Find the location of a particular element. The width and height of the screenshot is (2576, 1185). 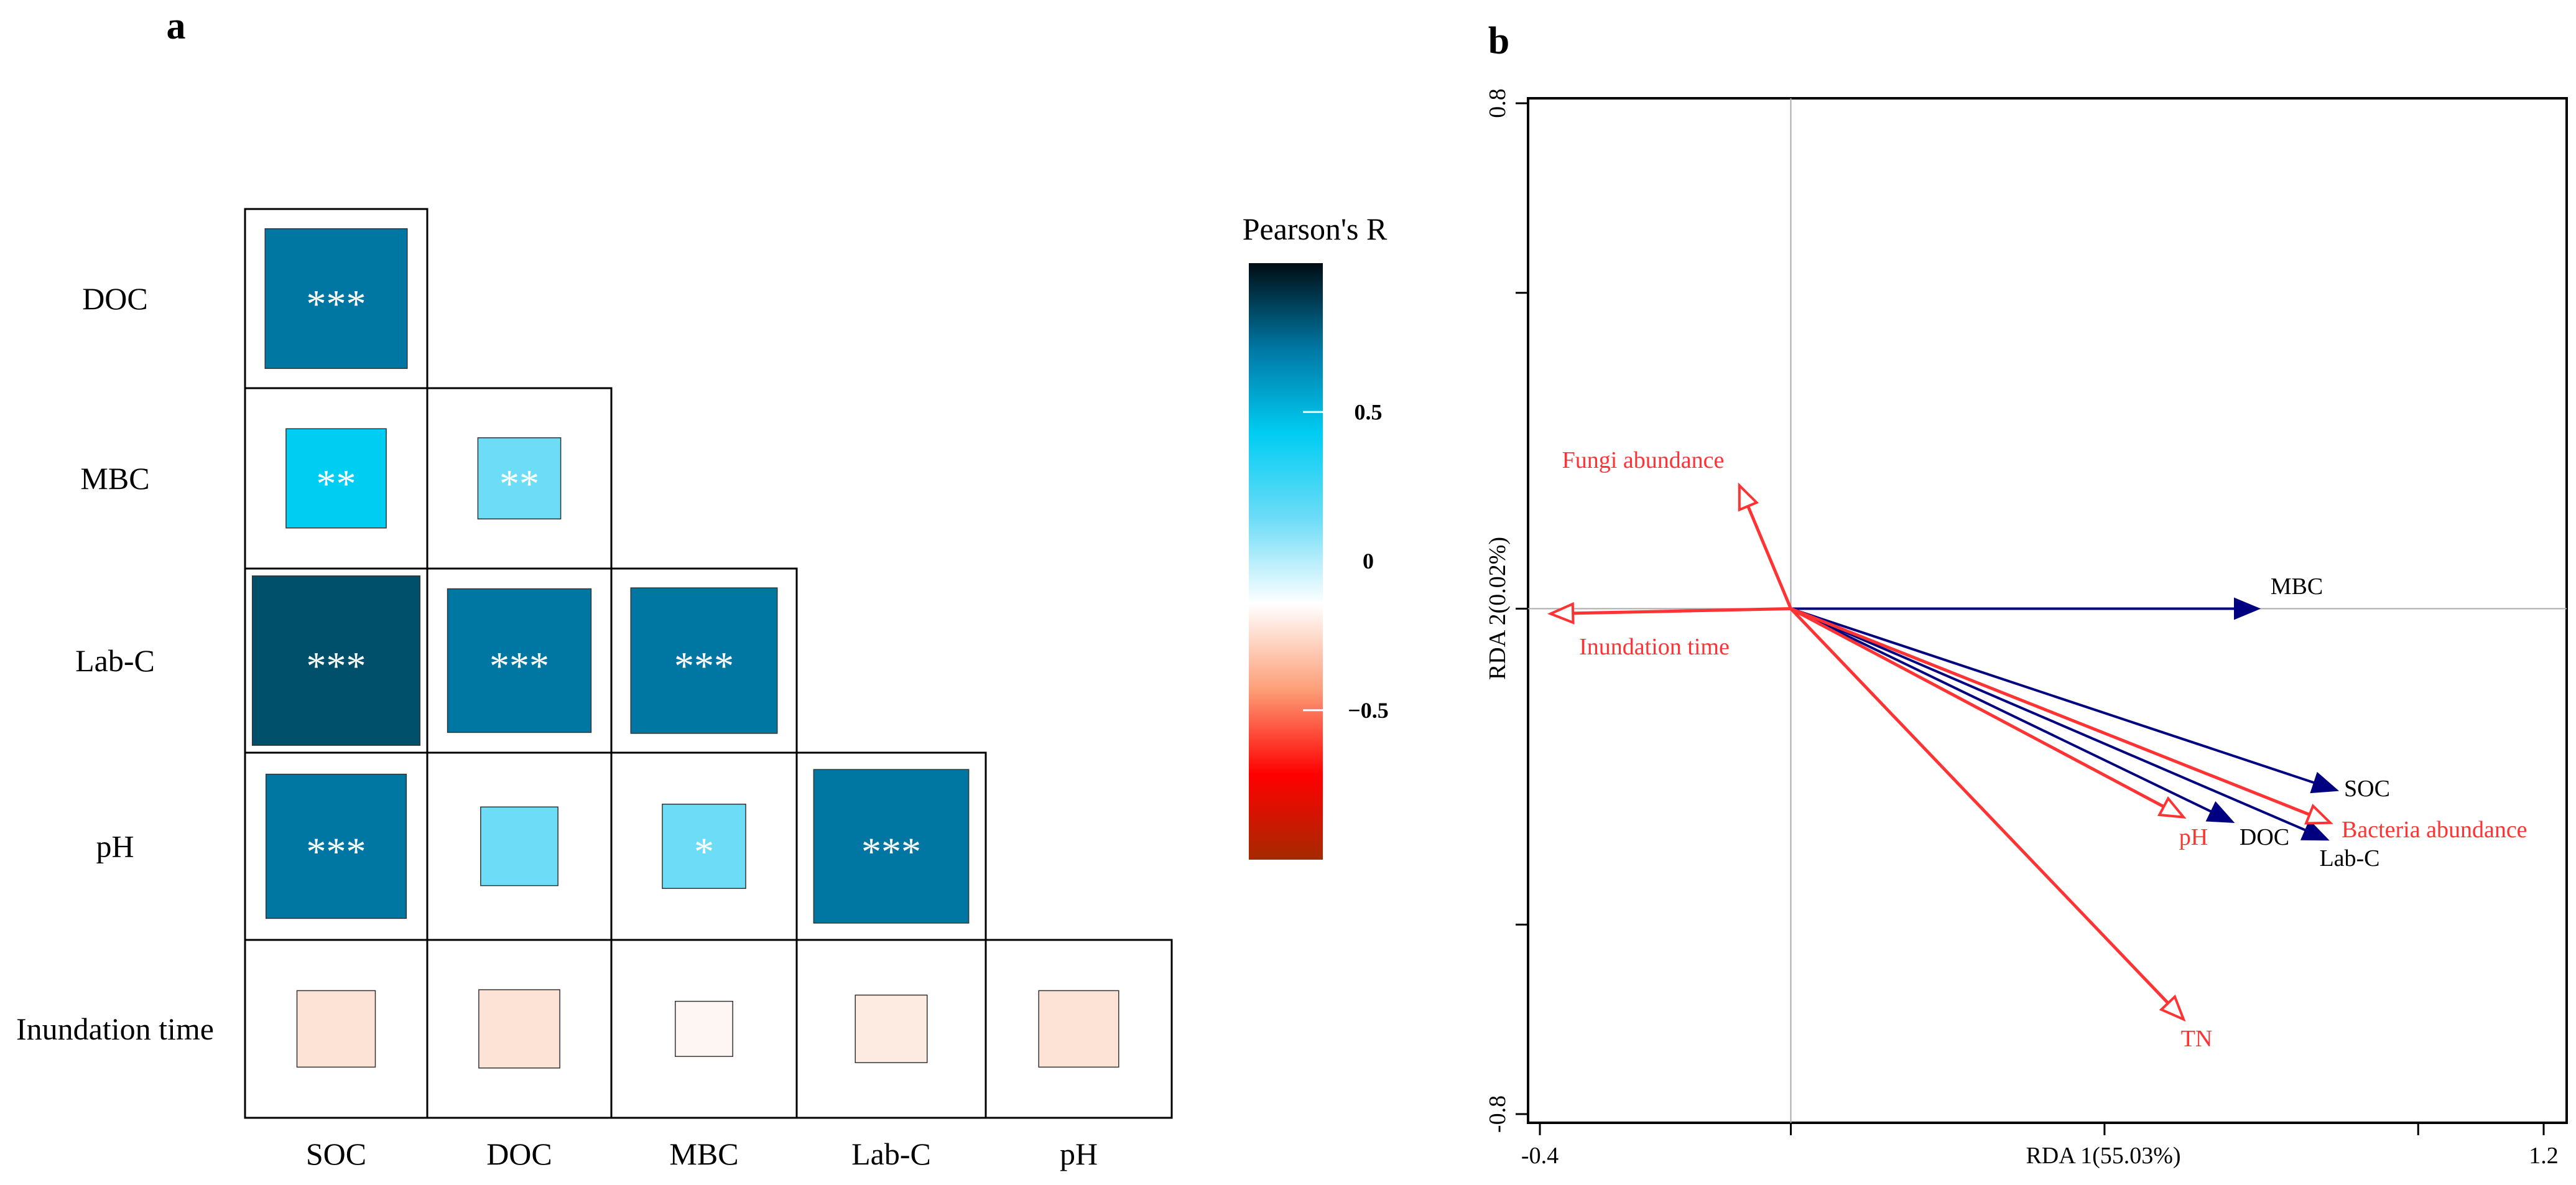

arrow-lab-c is located at coordinates (2049, 719).